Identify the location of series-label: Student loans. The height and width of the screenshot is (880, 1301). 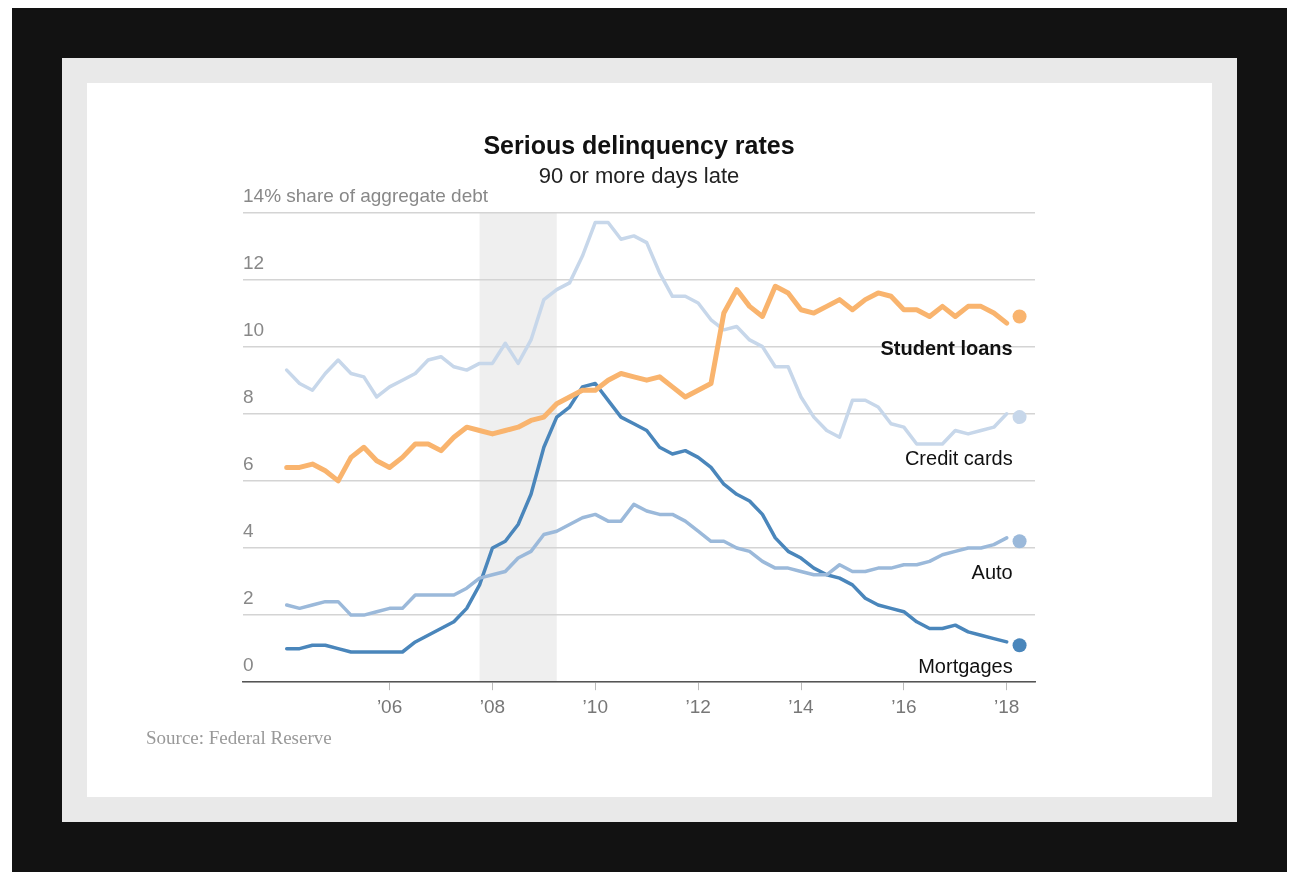
(946, 347).